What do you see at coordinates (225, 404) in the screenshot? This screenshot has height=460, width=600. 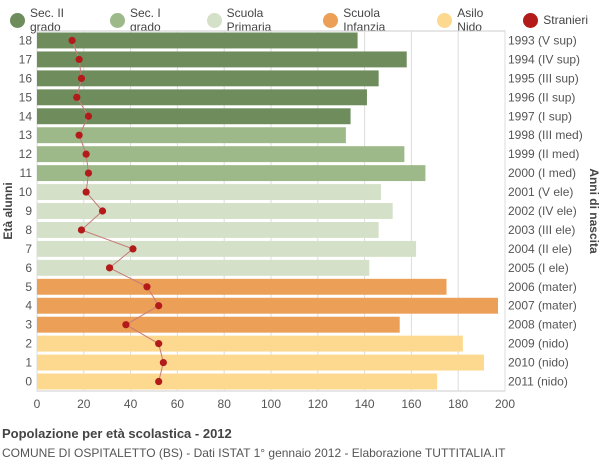 I see `x-tick-label: 80` at bounding box center [225, 404].